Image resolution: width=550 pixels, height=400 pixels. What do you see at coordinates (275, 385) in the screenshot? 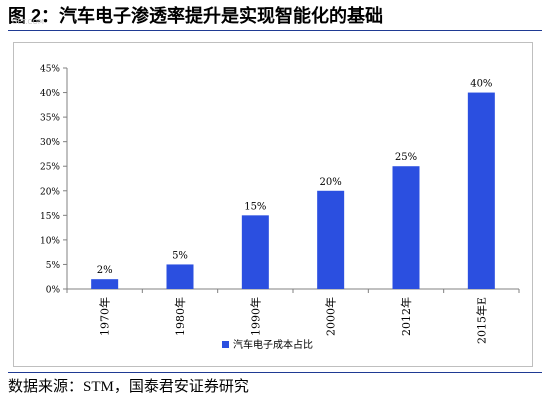
I see `source-note: 数据来源：STM，国泰君安证券研究` at bounding box center [275, 385].